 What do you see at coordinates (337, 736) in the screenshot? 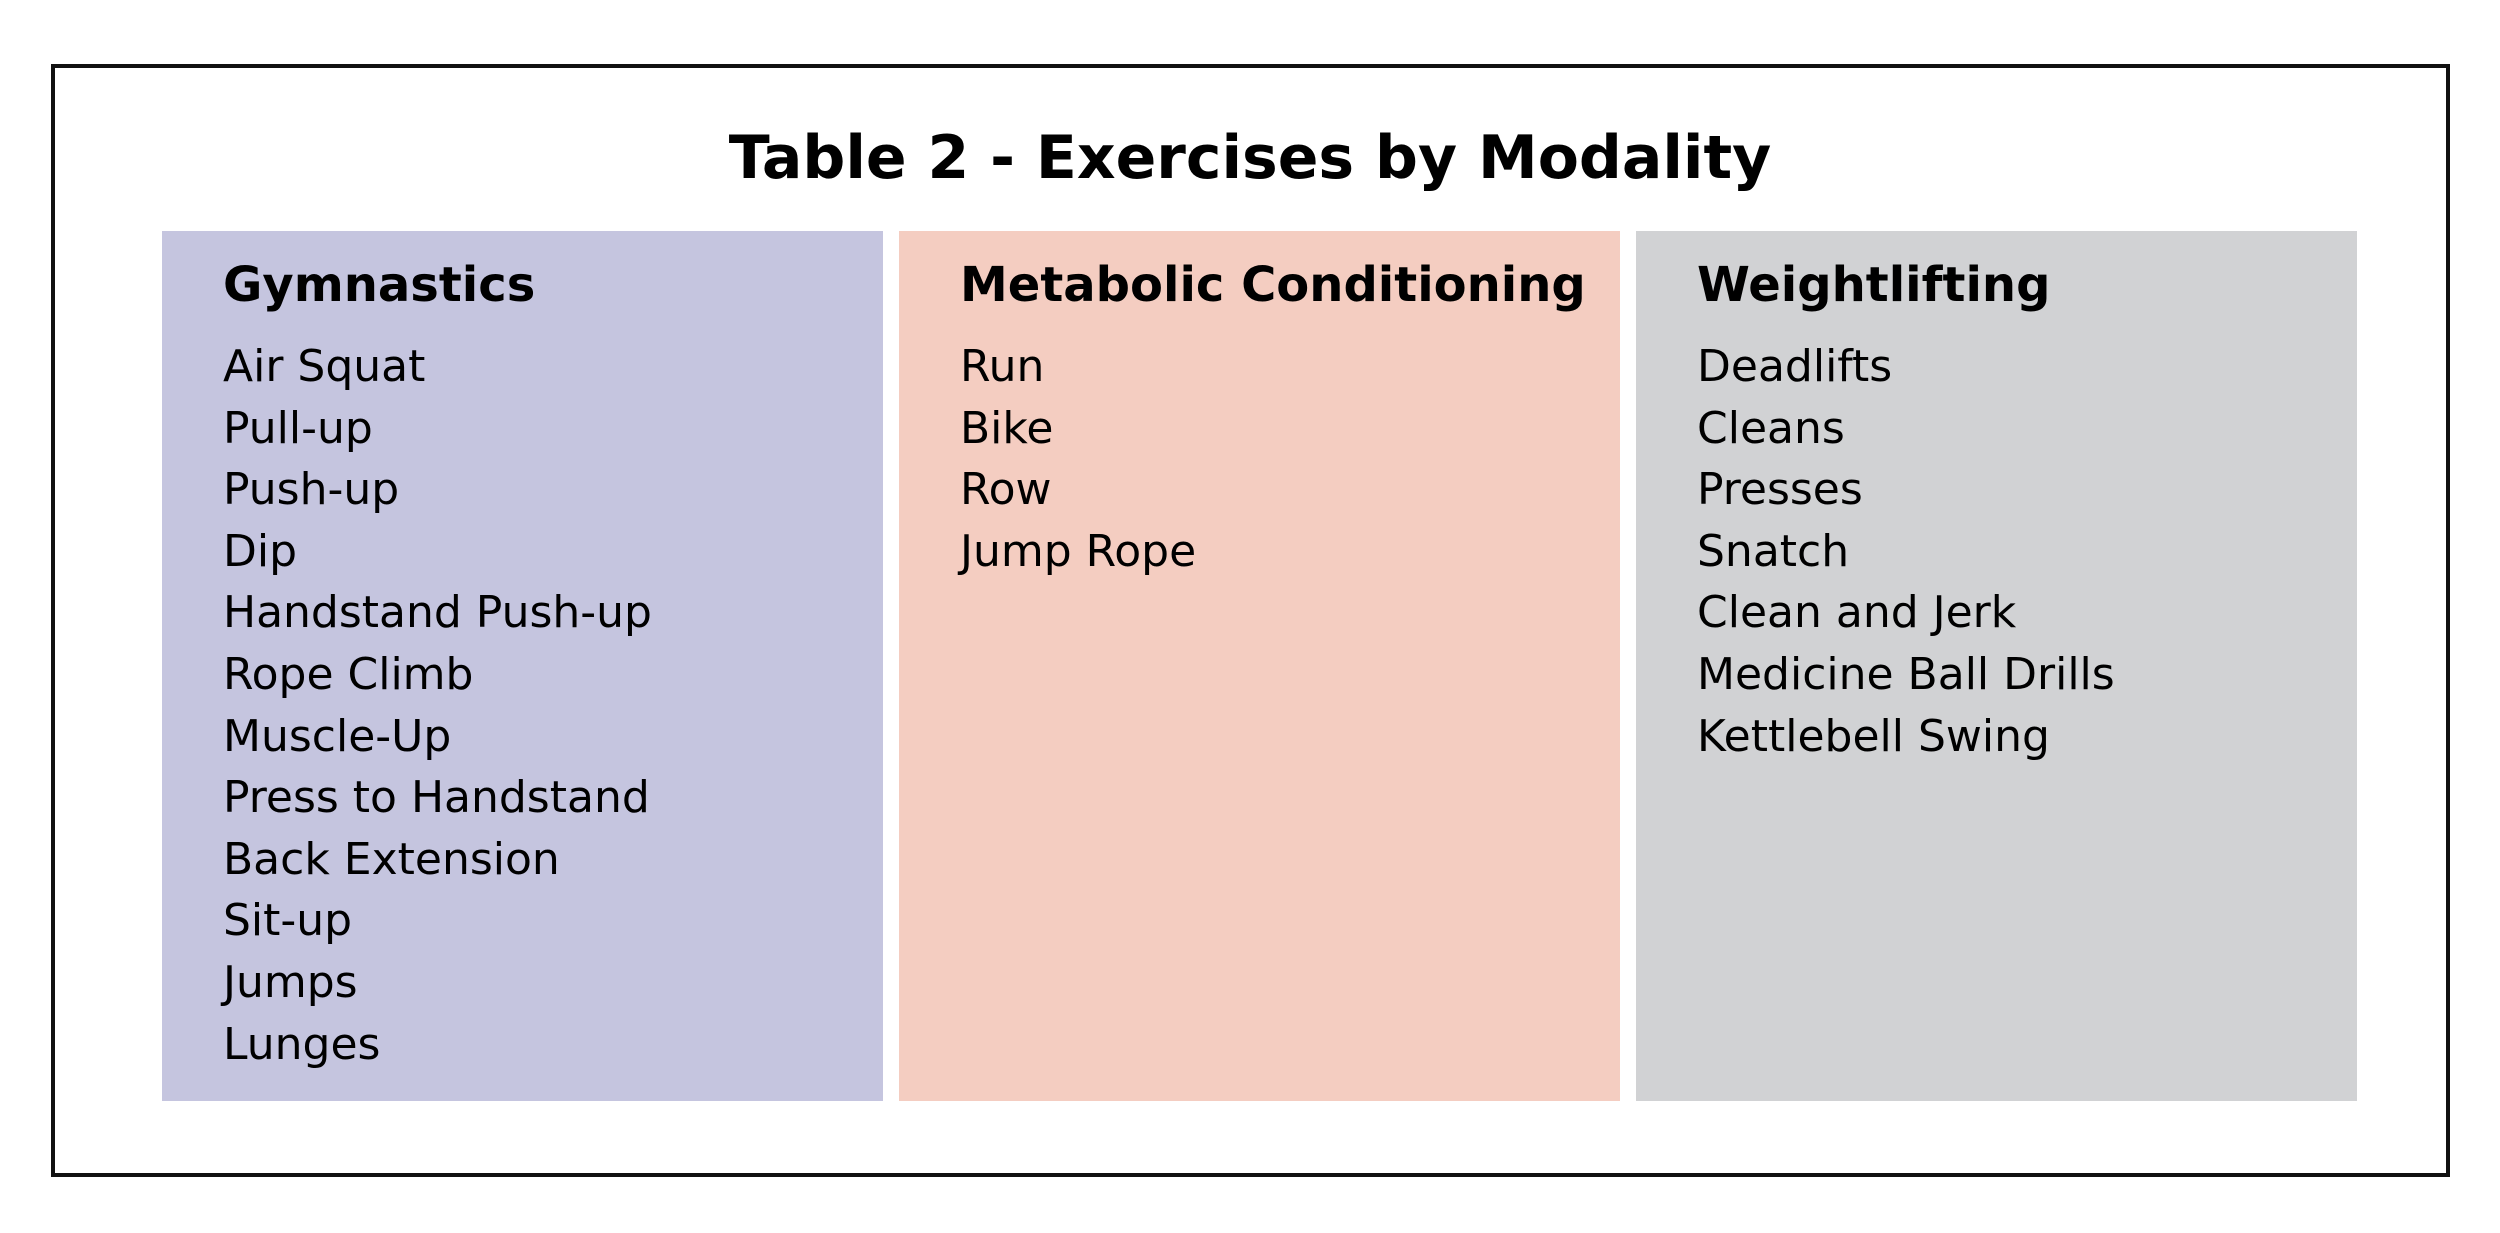
I see `exercise-item: Muscle-Up` at bounding box center [337, 736].